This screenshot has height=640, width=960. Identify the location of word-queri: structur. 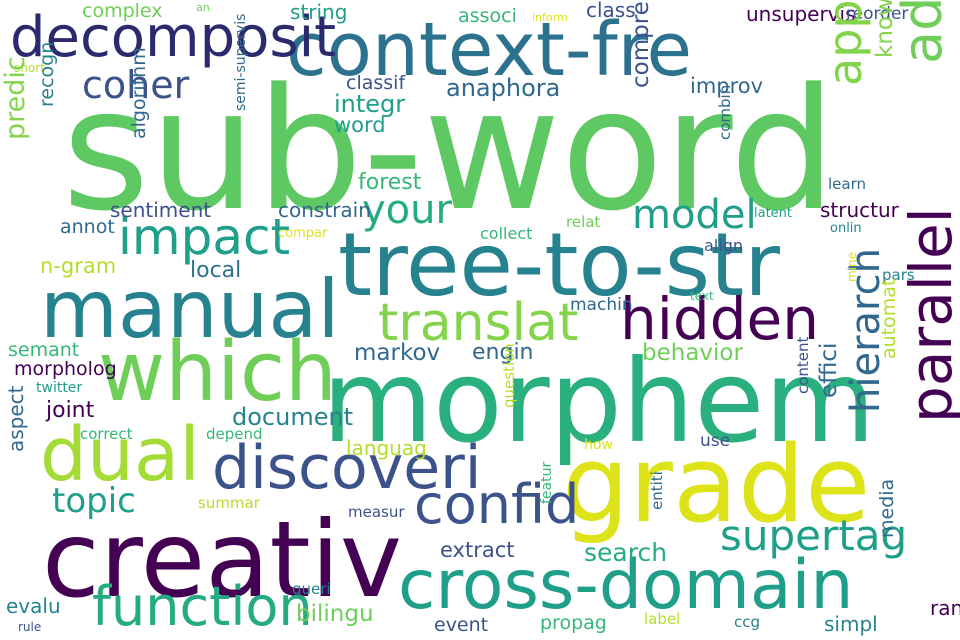
(859, 210).